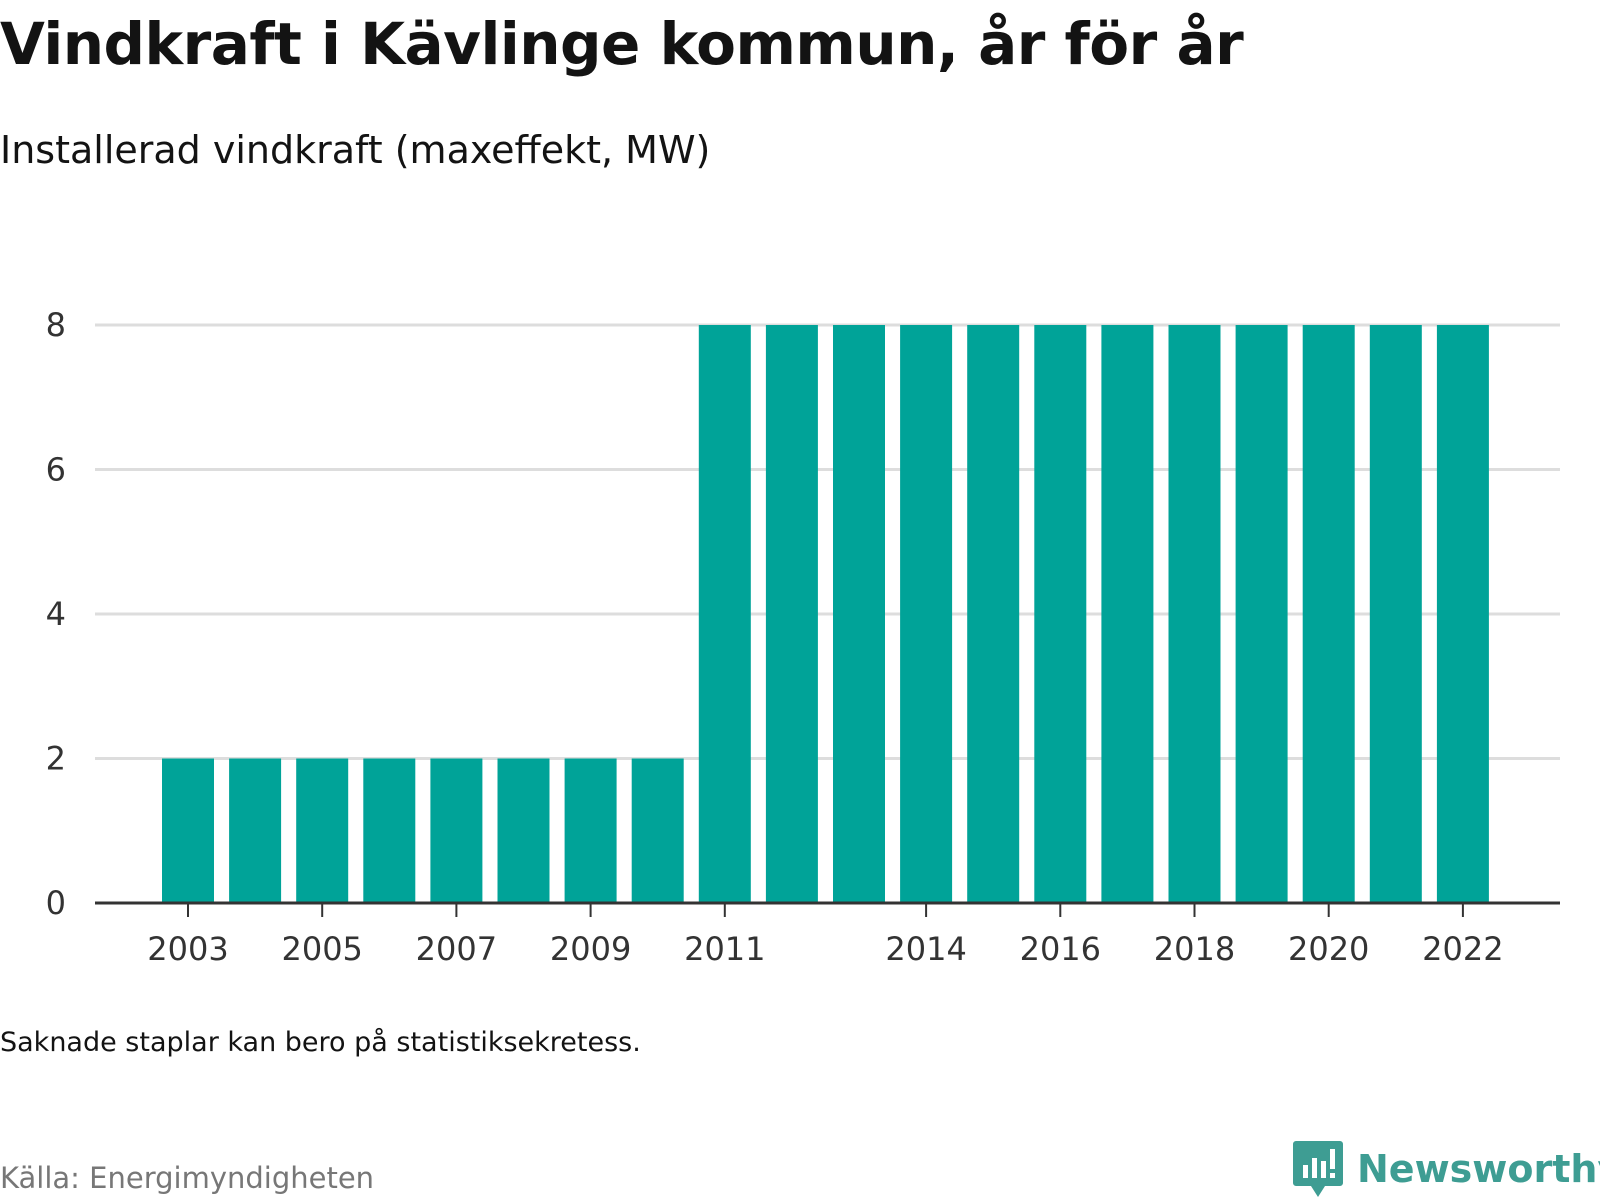 The image size is (1600, 1200). Describe the element at coordinates (56, 614) in the screenshot. I see `y-tick-label: 4` at that location.